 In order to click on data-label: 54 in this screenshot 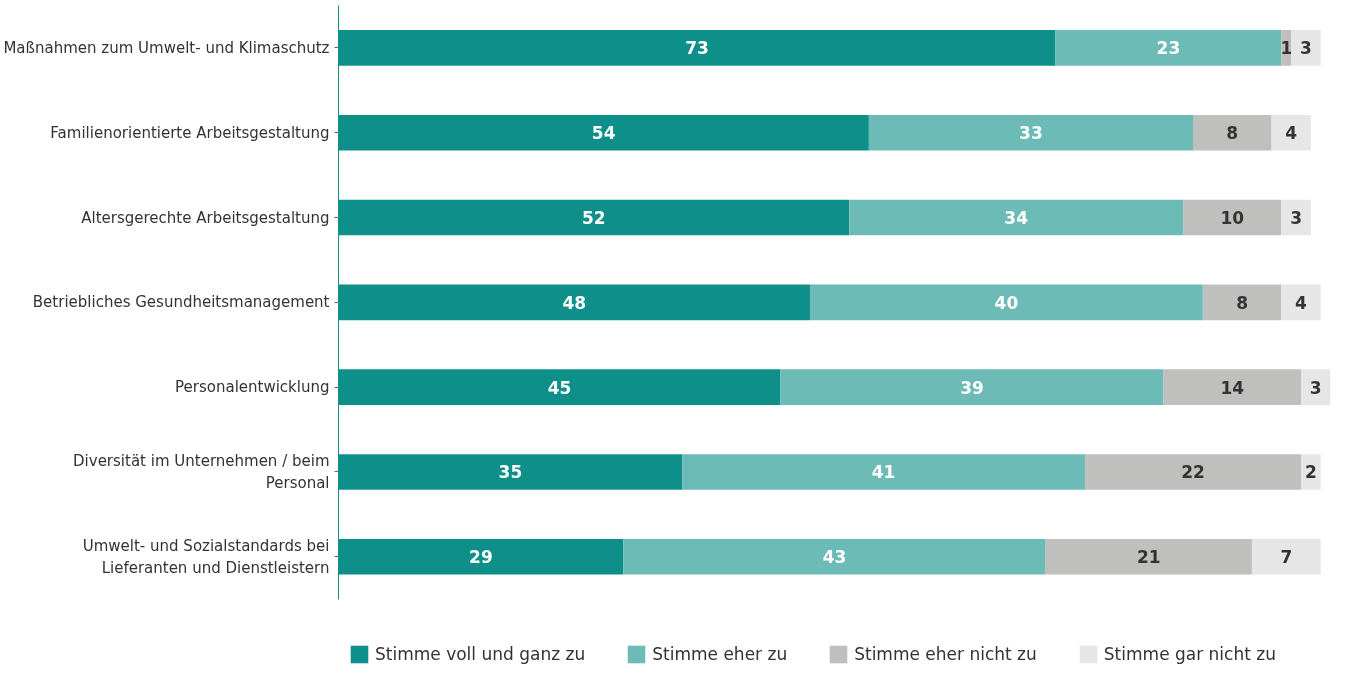, I will do `click(603, 133)`.